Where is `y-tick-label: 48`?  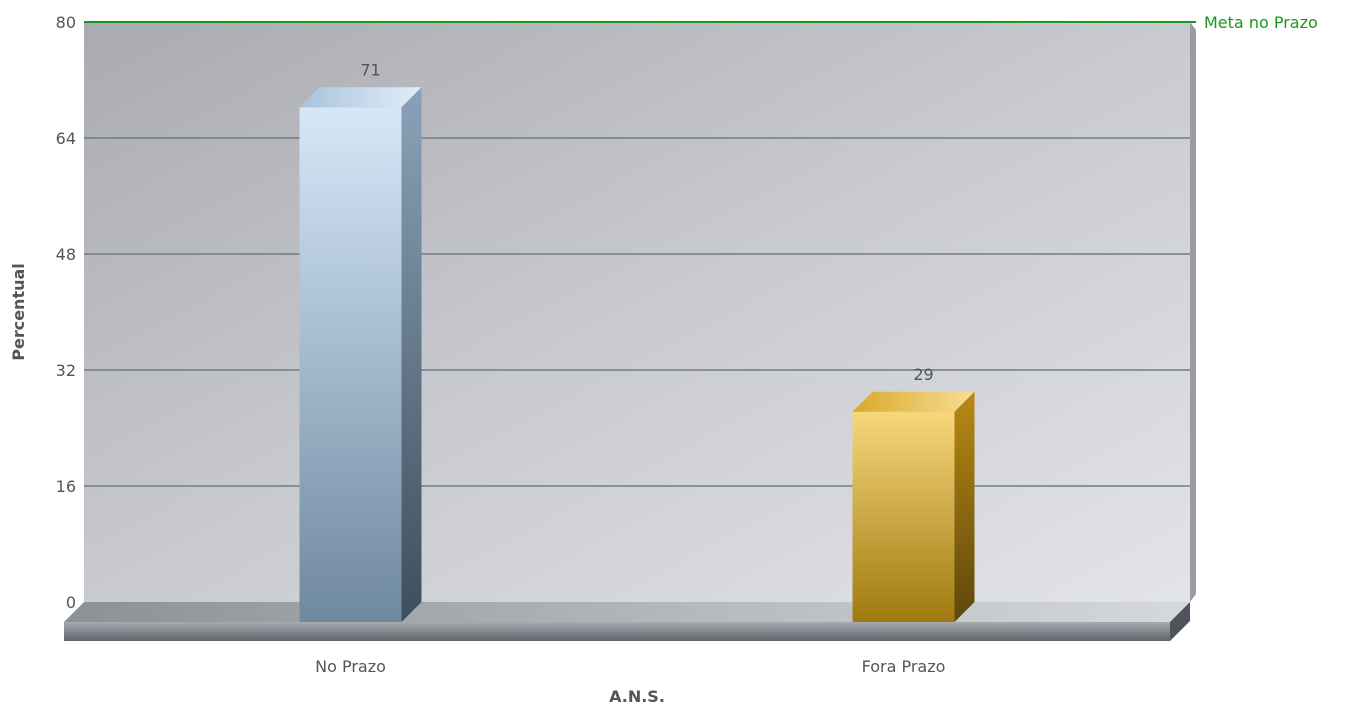 y-tick-label: 48 is located at coordinates (66, 254).